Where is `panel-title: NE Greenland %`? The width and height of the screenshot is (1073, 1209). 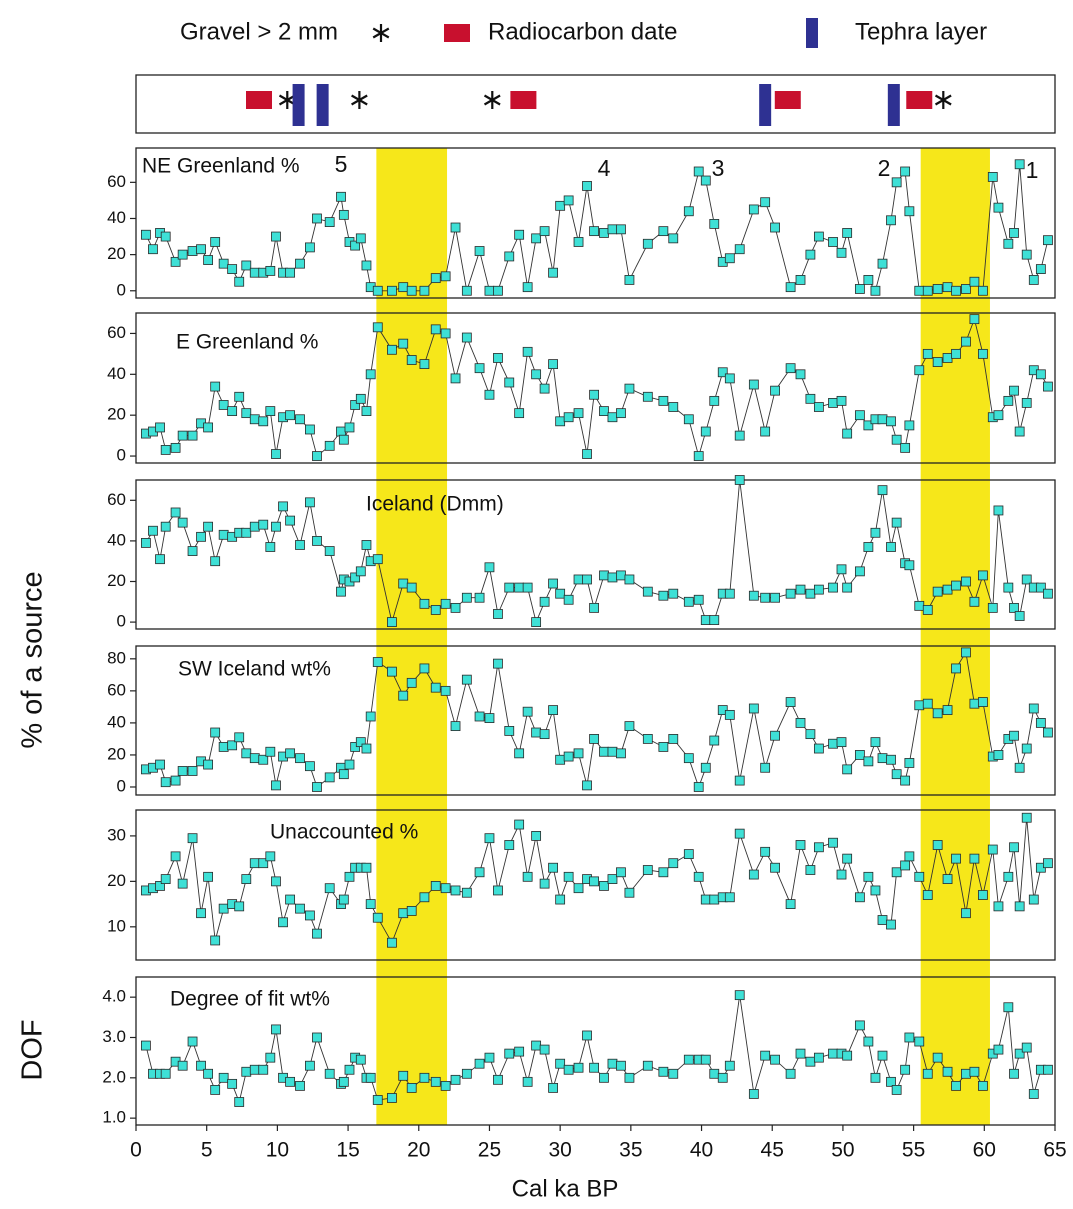
panel-title: NE Greenland % is located at coordinates (221, 166).